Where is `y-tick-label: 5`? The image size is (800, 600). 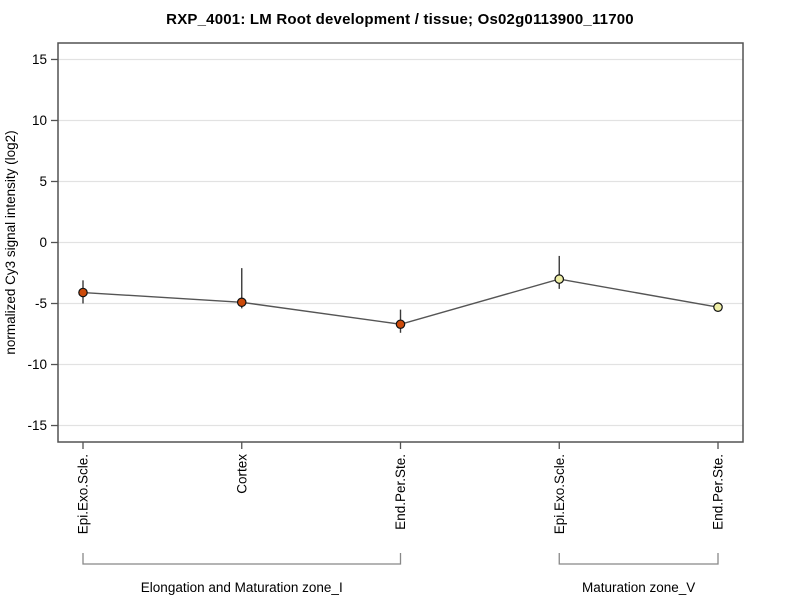 y-tick-label: 5 is located at coordinates (43, 181).